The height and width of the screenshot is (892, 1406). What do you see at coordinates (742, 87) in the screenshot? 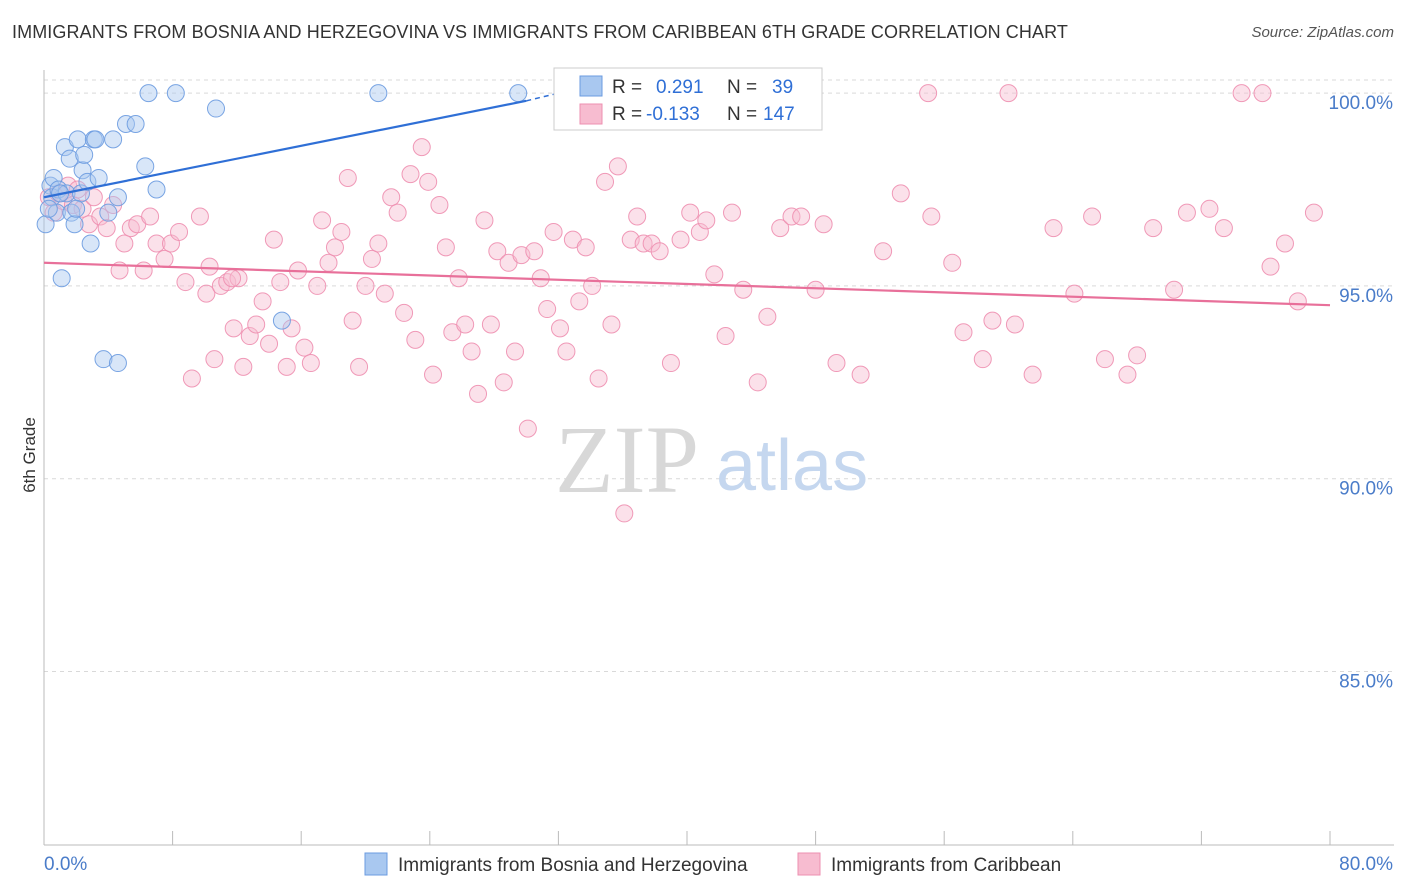
I see `legend-n-label-bosnia: N =` at bounding box center [742, 87].